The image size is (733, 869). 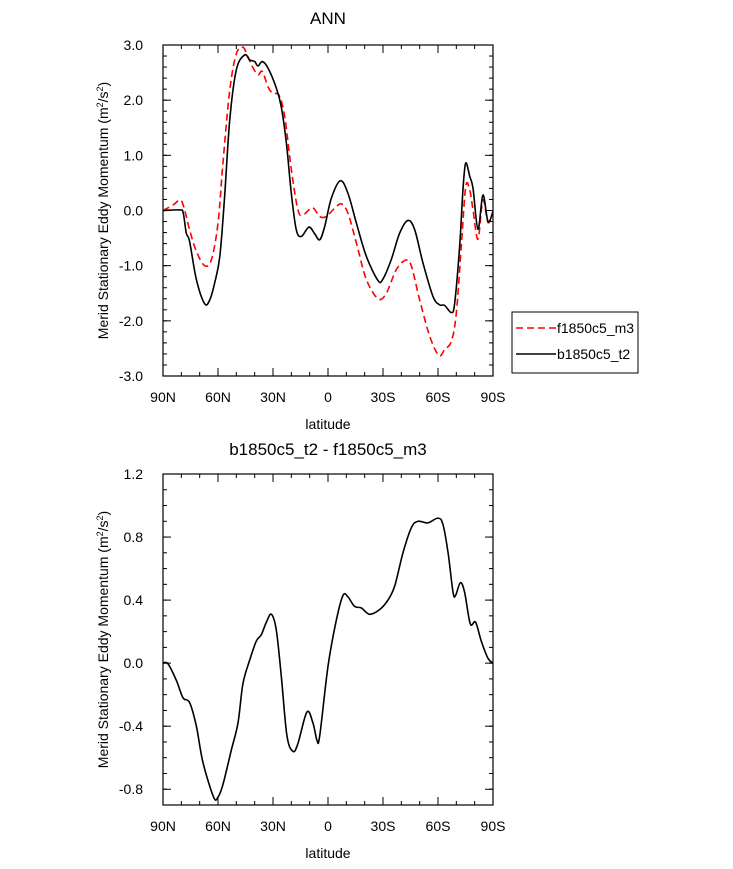 I want to click on series-line-difference, so click(x=328, y=659).